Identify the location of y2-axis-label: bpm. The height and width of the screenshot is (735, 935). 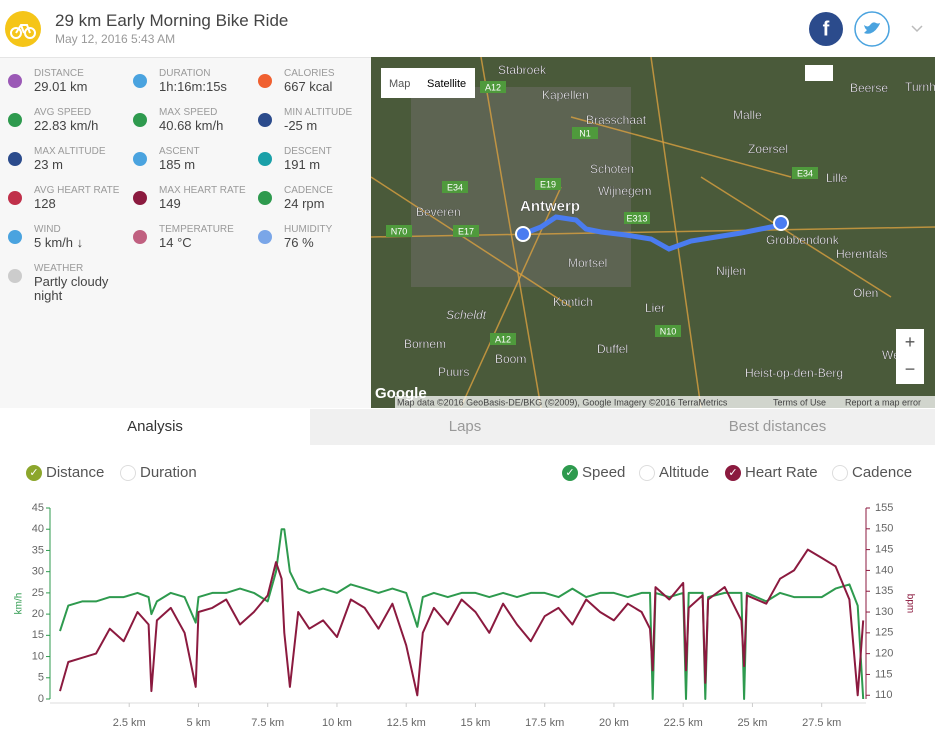
(909, 603).